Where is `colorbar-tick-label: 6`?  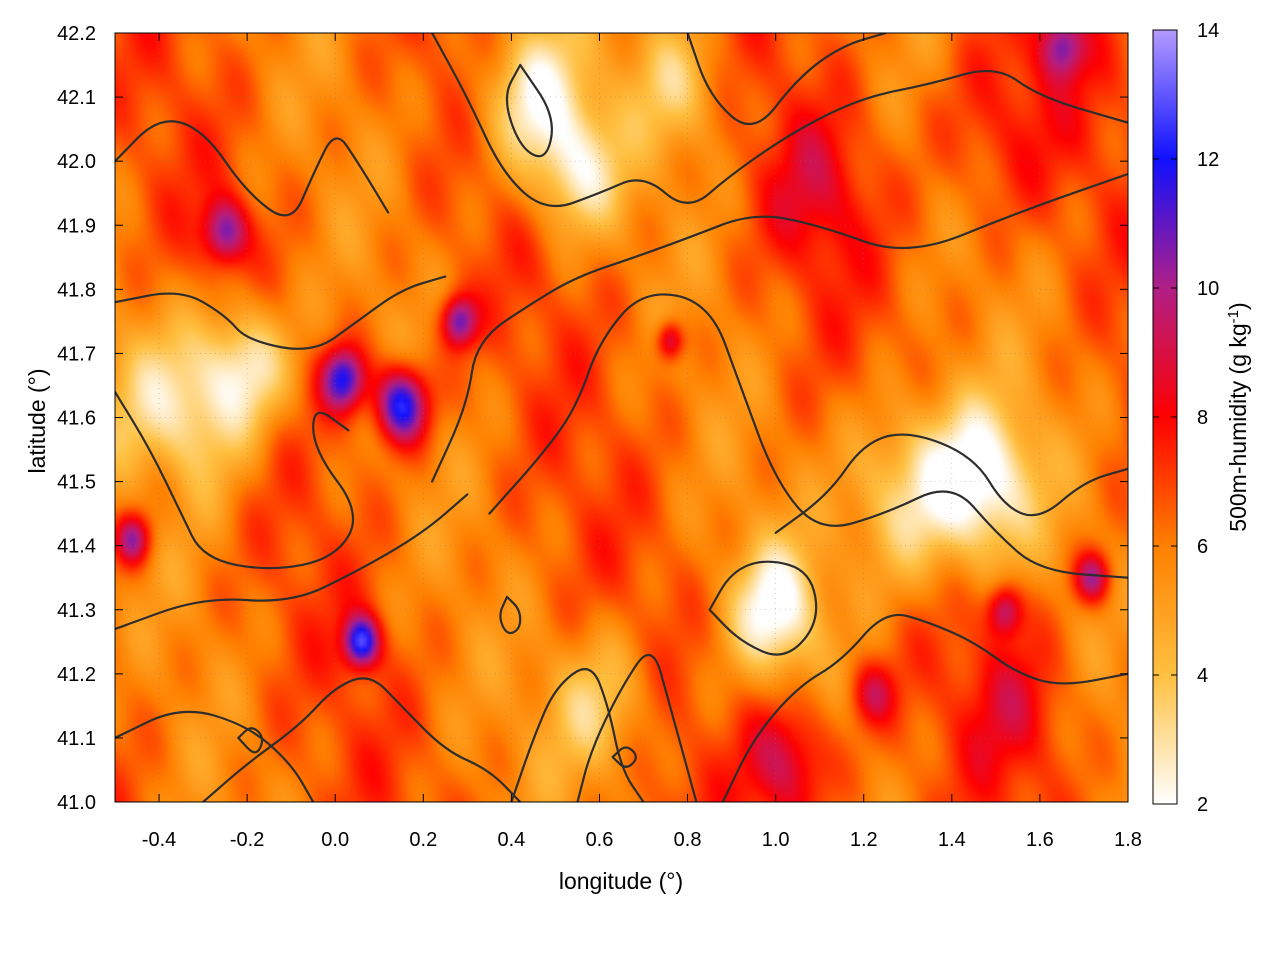
colorbar-tick-label: 6 is located at coordinates (1202, 547).